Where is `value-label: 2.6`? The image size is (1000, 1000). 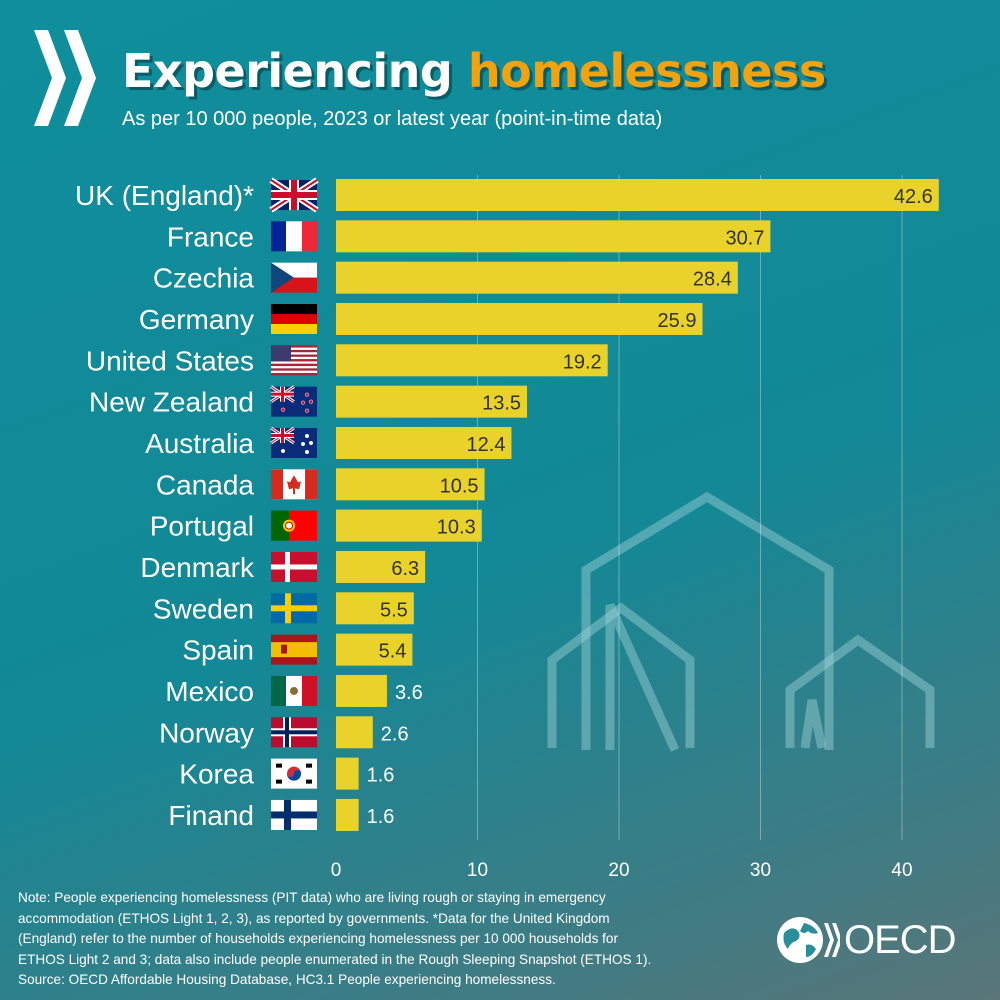 value-label: 2.6 is located at coordinates (395, 734).